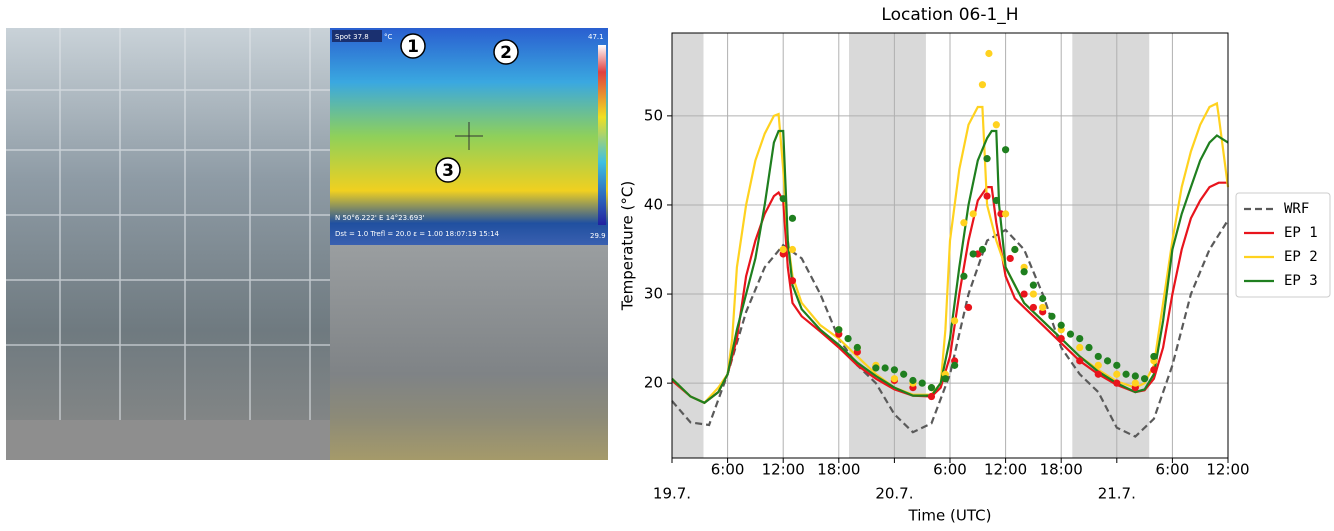 The image size is (1334, 531). Describe the element at coordinates (672, 494) in the screenshot. I see `x-tick-label: 19.7.` at that location.